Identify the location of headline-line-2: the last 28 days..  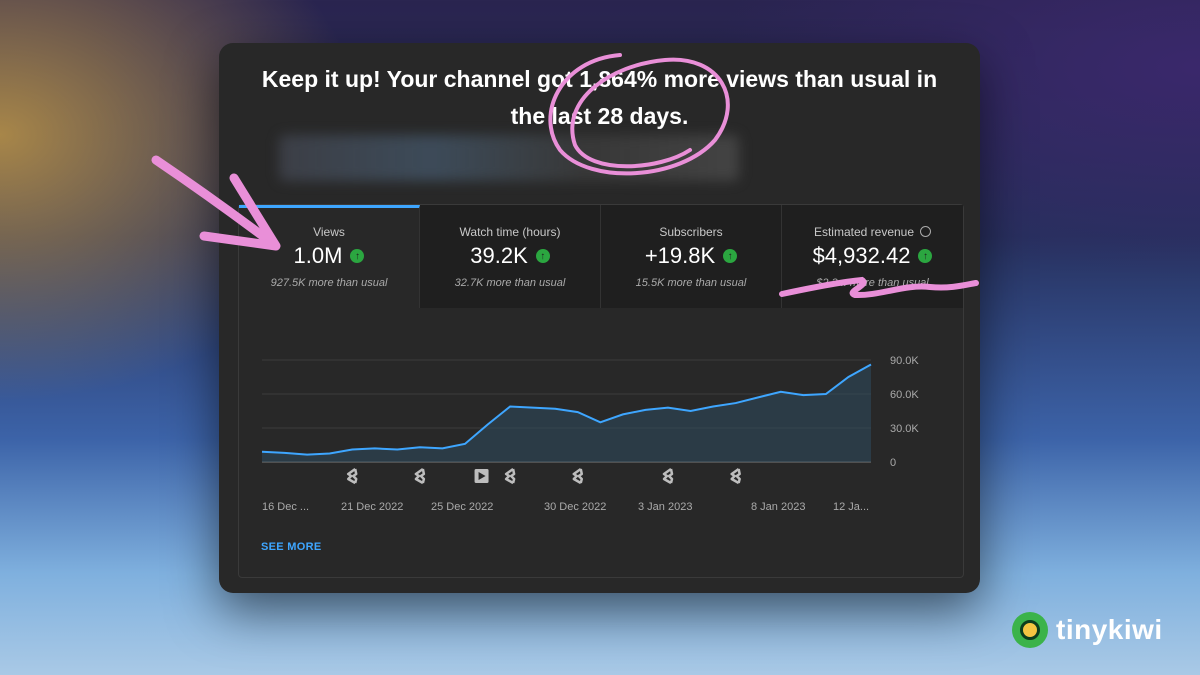
(599, 116).